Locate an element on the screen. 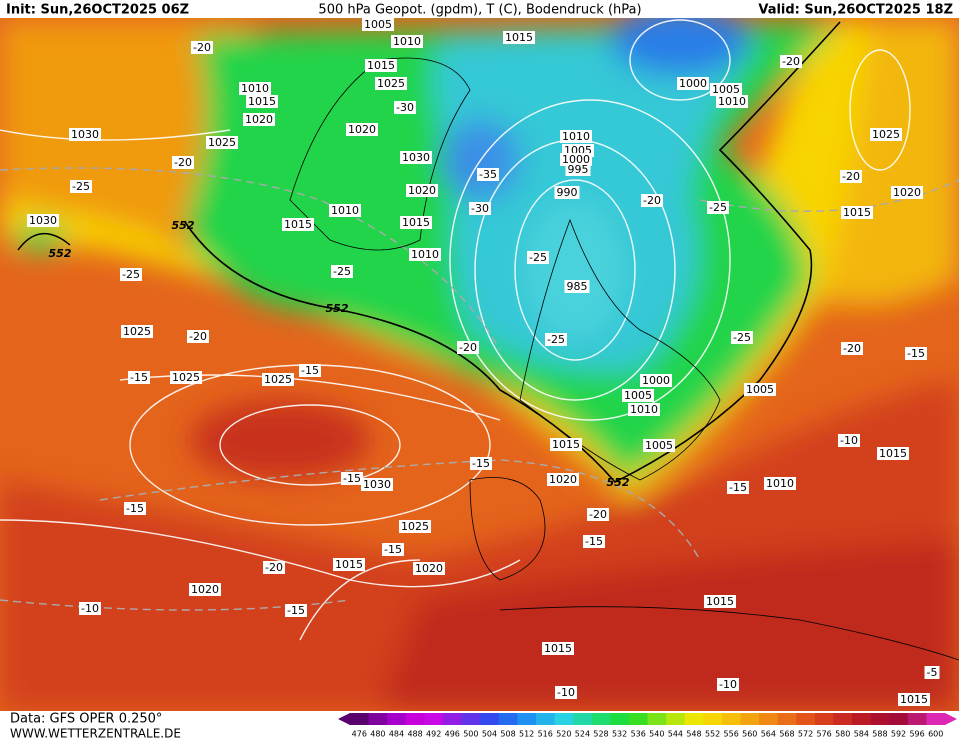 This screenshot has height=741, width=959. colorbar-label: 580 is located at coordinates (842, 734).